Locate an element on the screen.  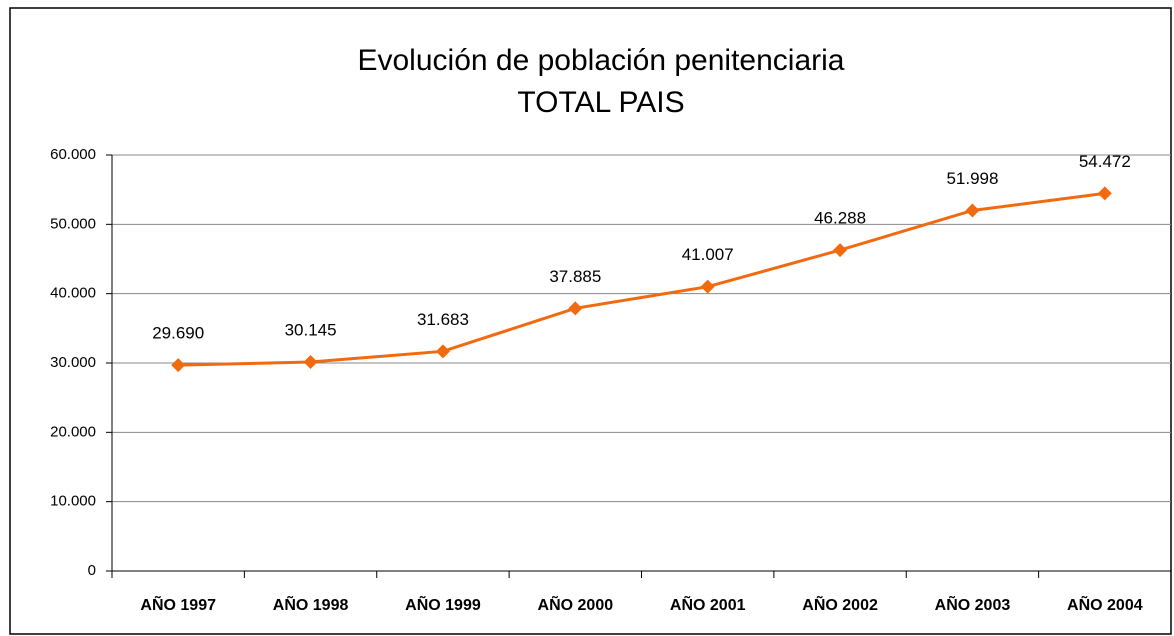
x-tick-label: AÑO 2001 is located at coordinates (708, 604).